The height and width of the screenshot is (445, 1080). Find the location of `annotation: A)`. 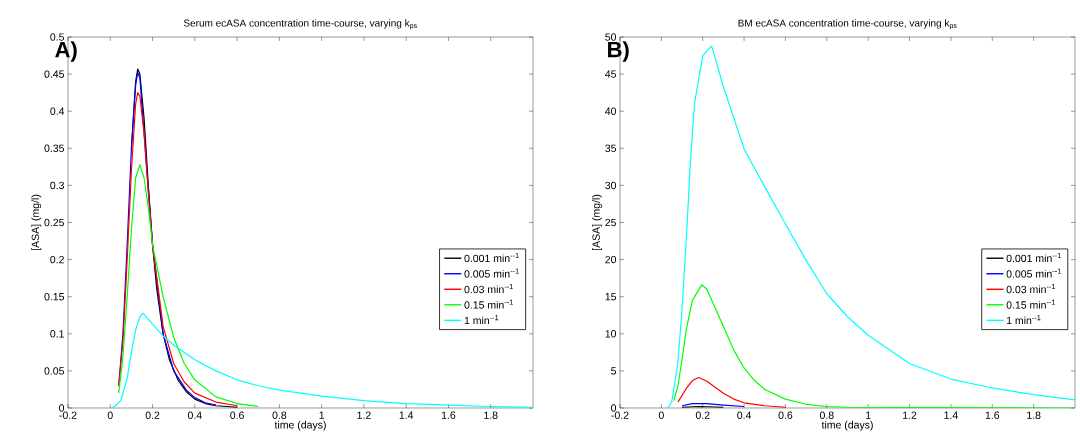

annotation: A) is located at coordinates (66, 51).